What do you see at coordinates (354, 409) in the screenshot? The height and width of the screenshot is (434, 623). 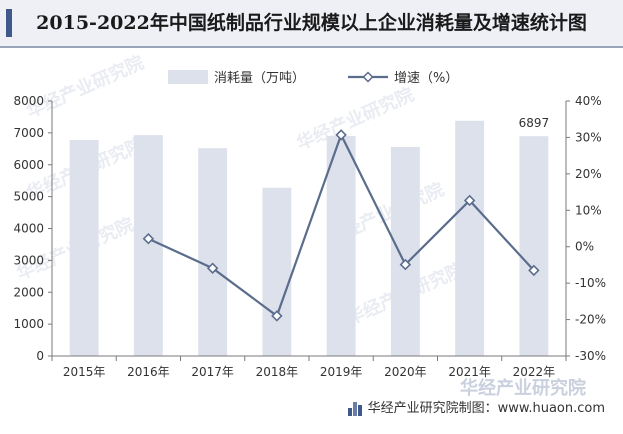 I see `logo-icon` at bounding box center [354, 409].